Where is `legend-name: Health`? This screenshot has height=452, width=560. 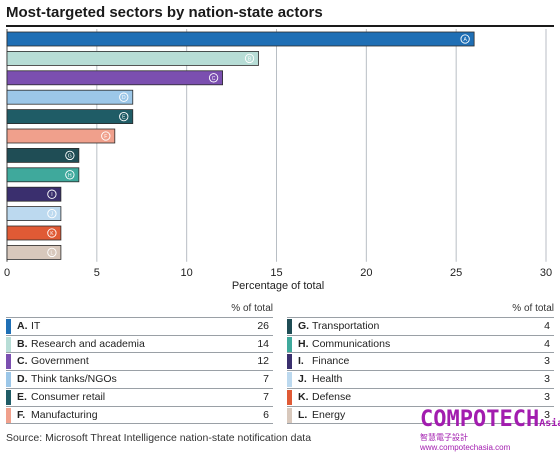
legend-name: Health is located at coordinates (327, 379).